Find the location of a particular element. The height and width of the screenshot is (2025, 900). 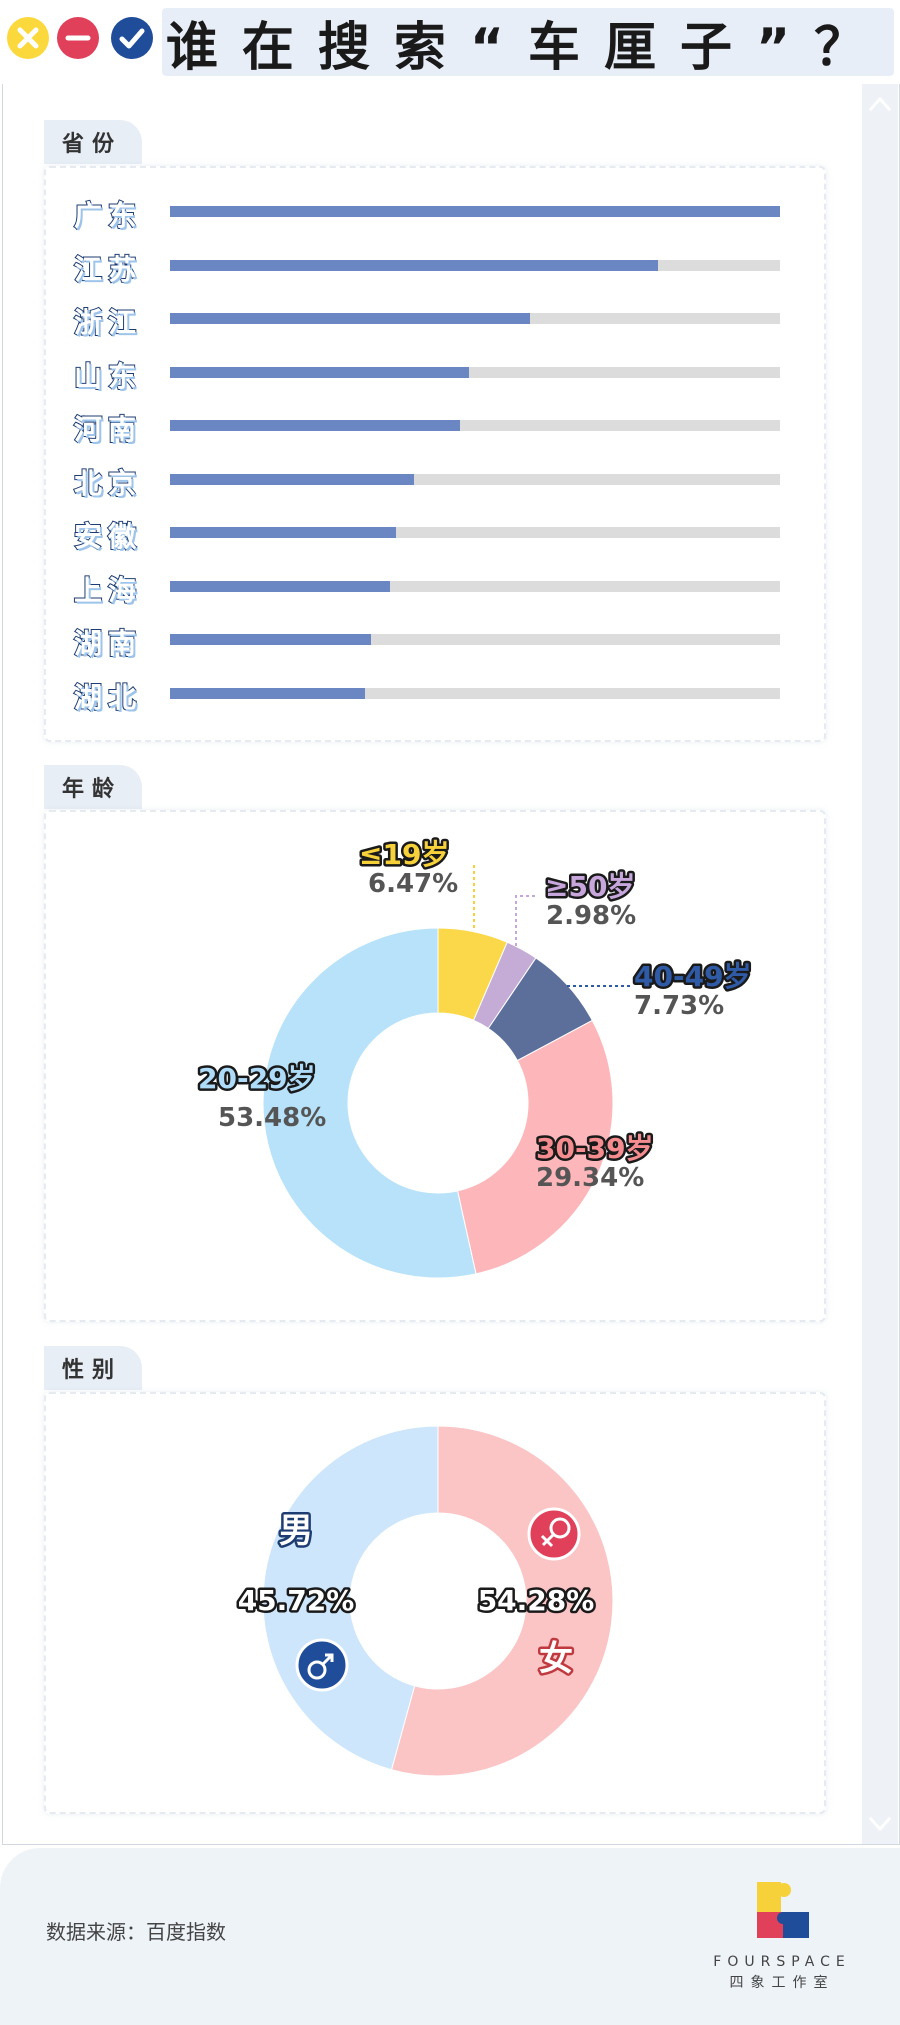

slice-label: 20-29岁 is located at coordinates (257, 1078).